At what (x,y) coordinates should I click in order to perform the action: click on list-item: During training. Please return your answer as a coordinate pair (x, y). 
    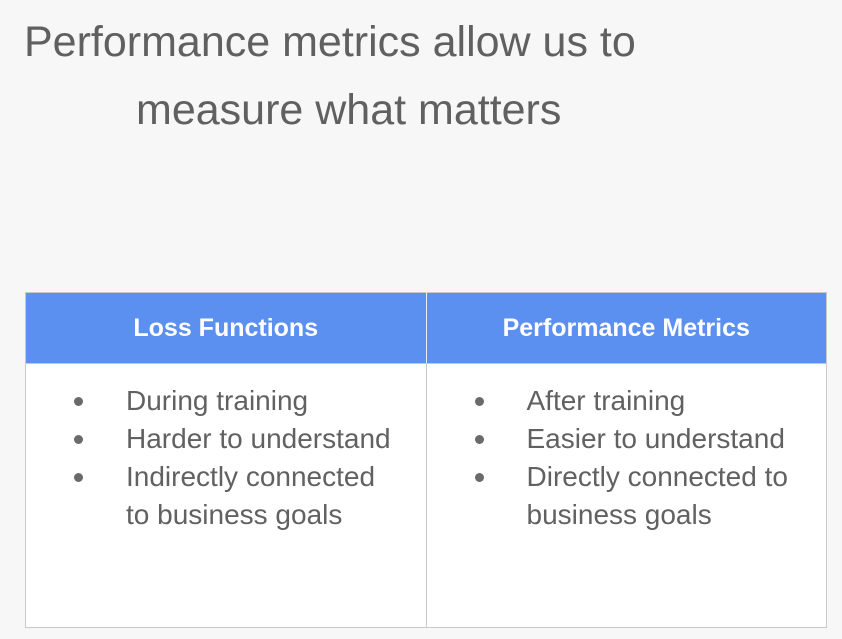
    Looking at the image, I should click on (226, 401).